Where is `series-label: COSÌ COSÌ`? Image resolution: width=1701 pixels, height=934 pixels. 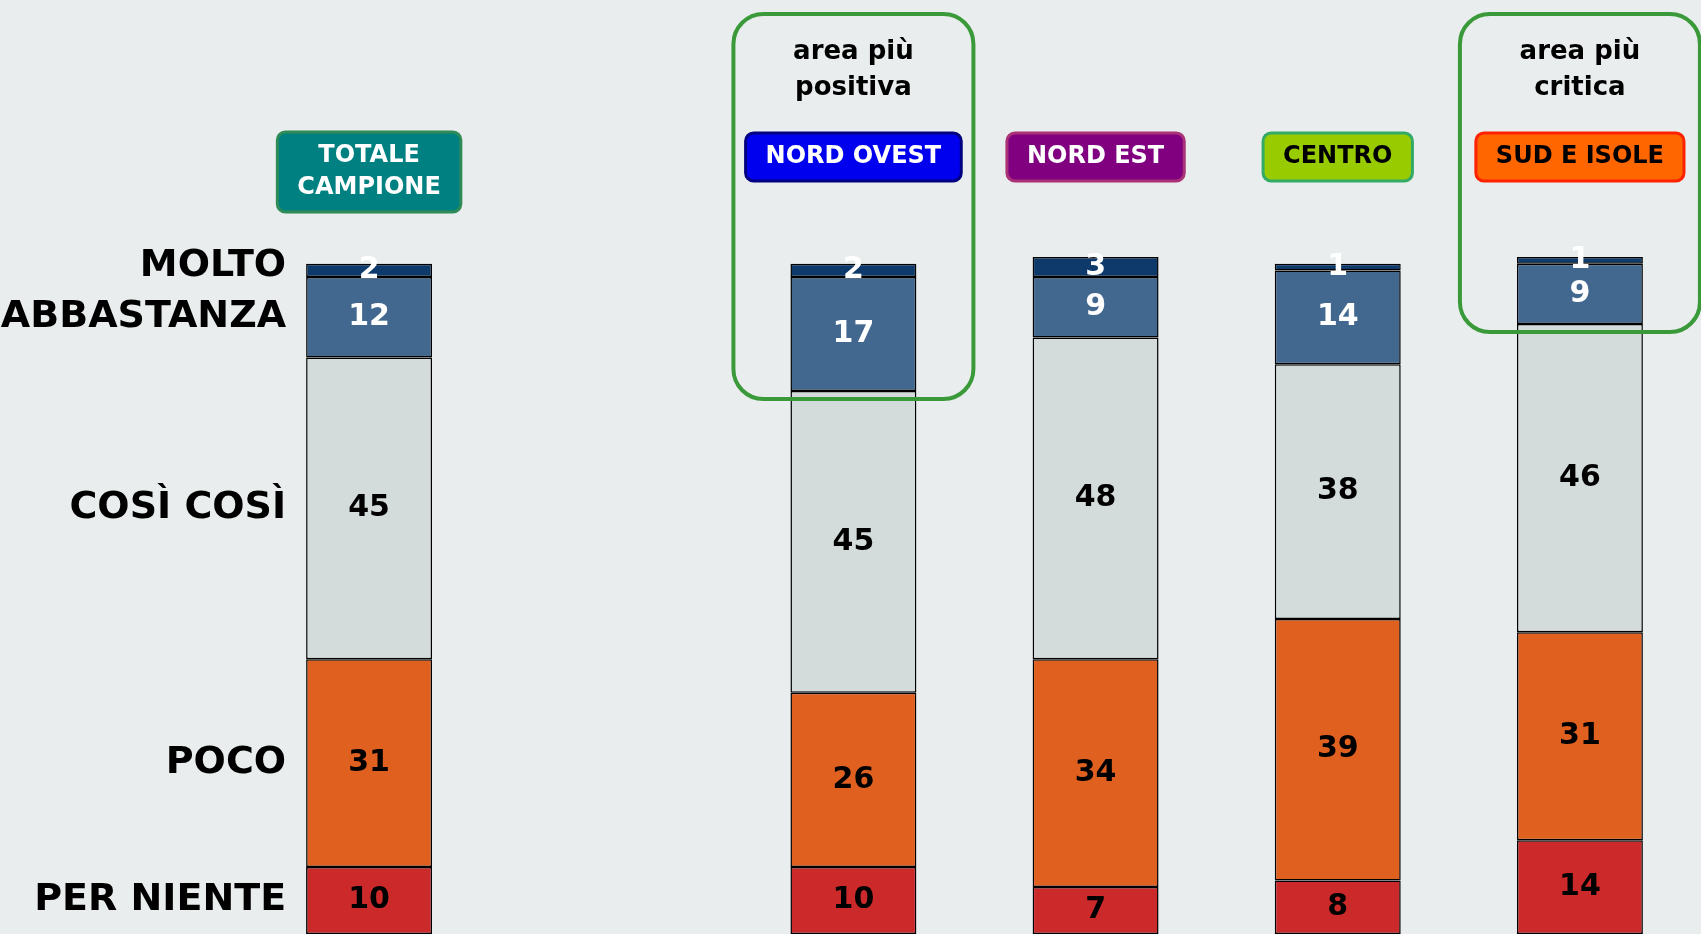 series-label: COSÌ COSÌ is located at coordinates (178, 505).